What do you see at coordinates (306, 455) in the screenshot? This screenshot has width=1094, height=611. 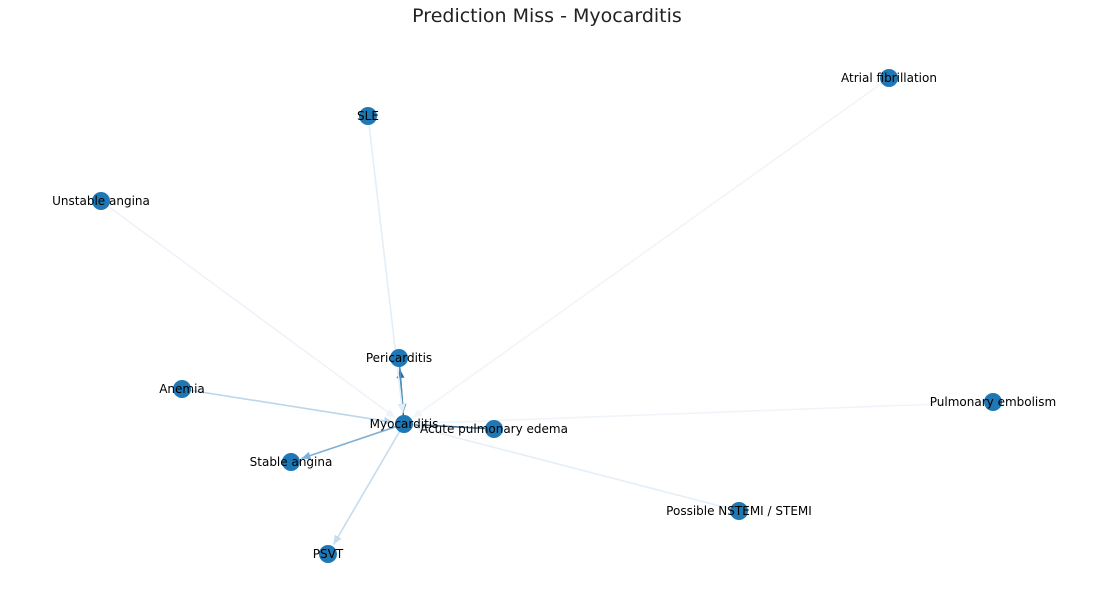 I see `arrowhead-myocarditis-to-stable-angina` at bounding box center [306, 455].